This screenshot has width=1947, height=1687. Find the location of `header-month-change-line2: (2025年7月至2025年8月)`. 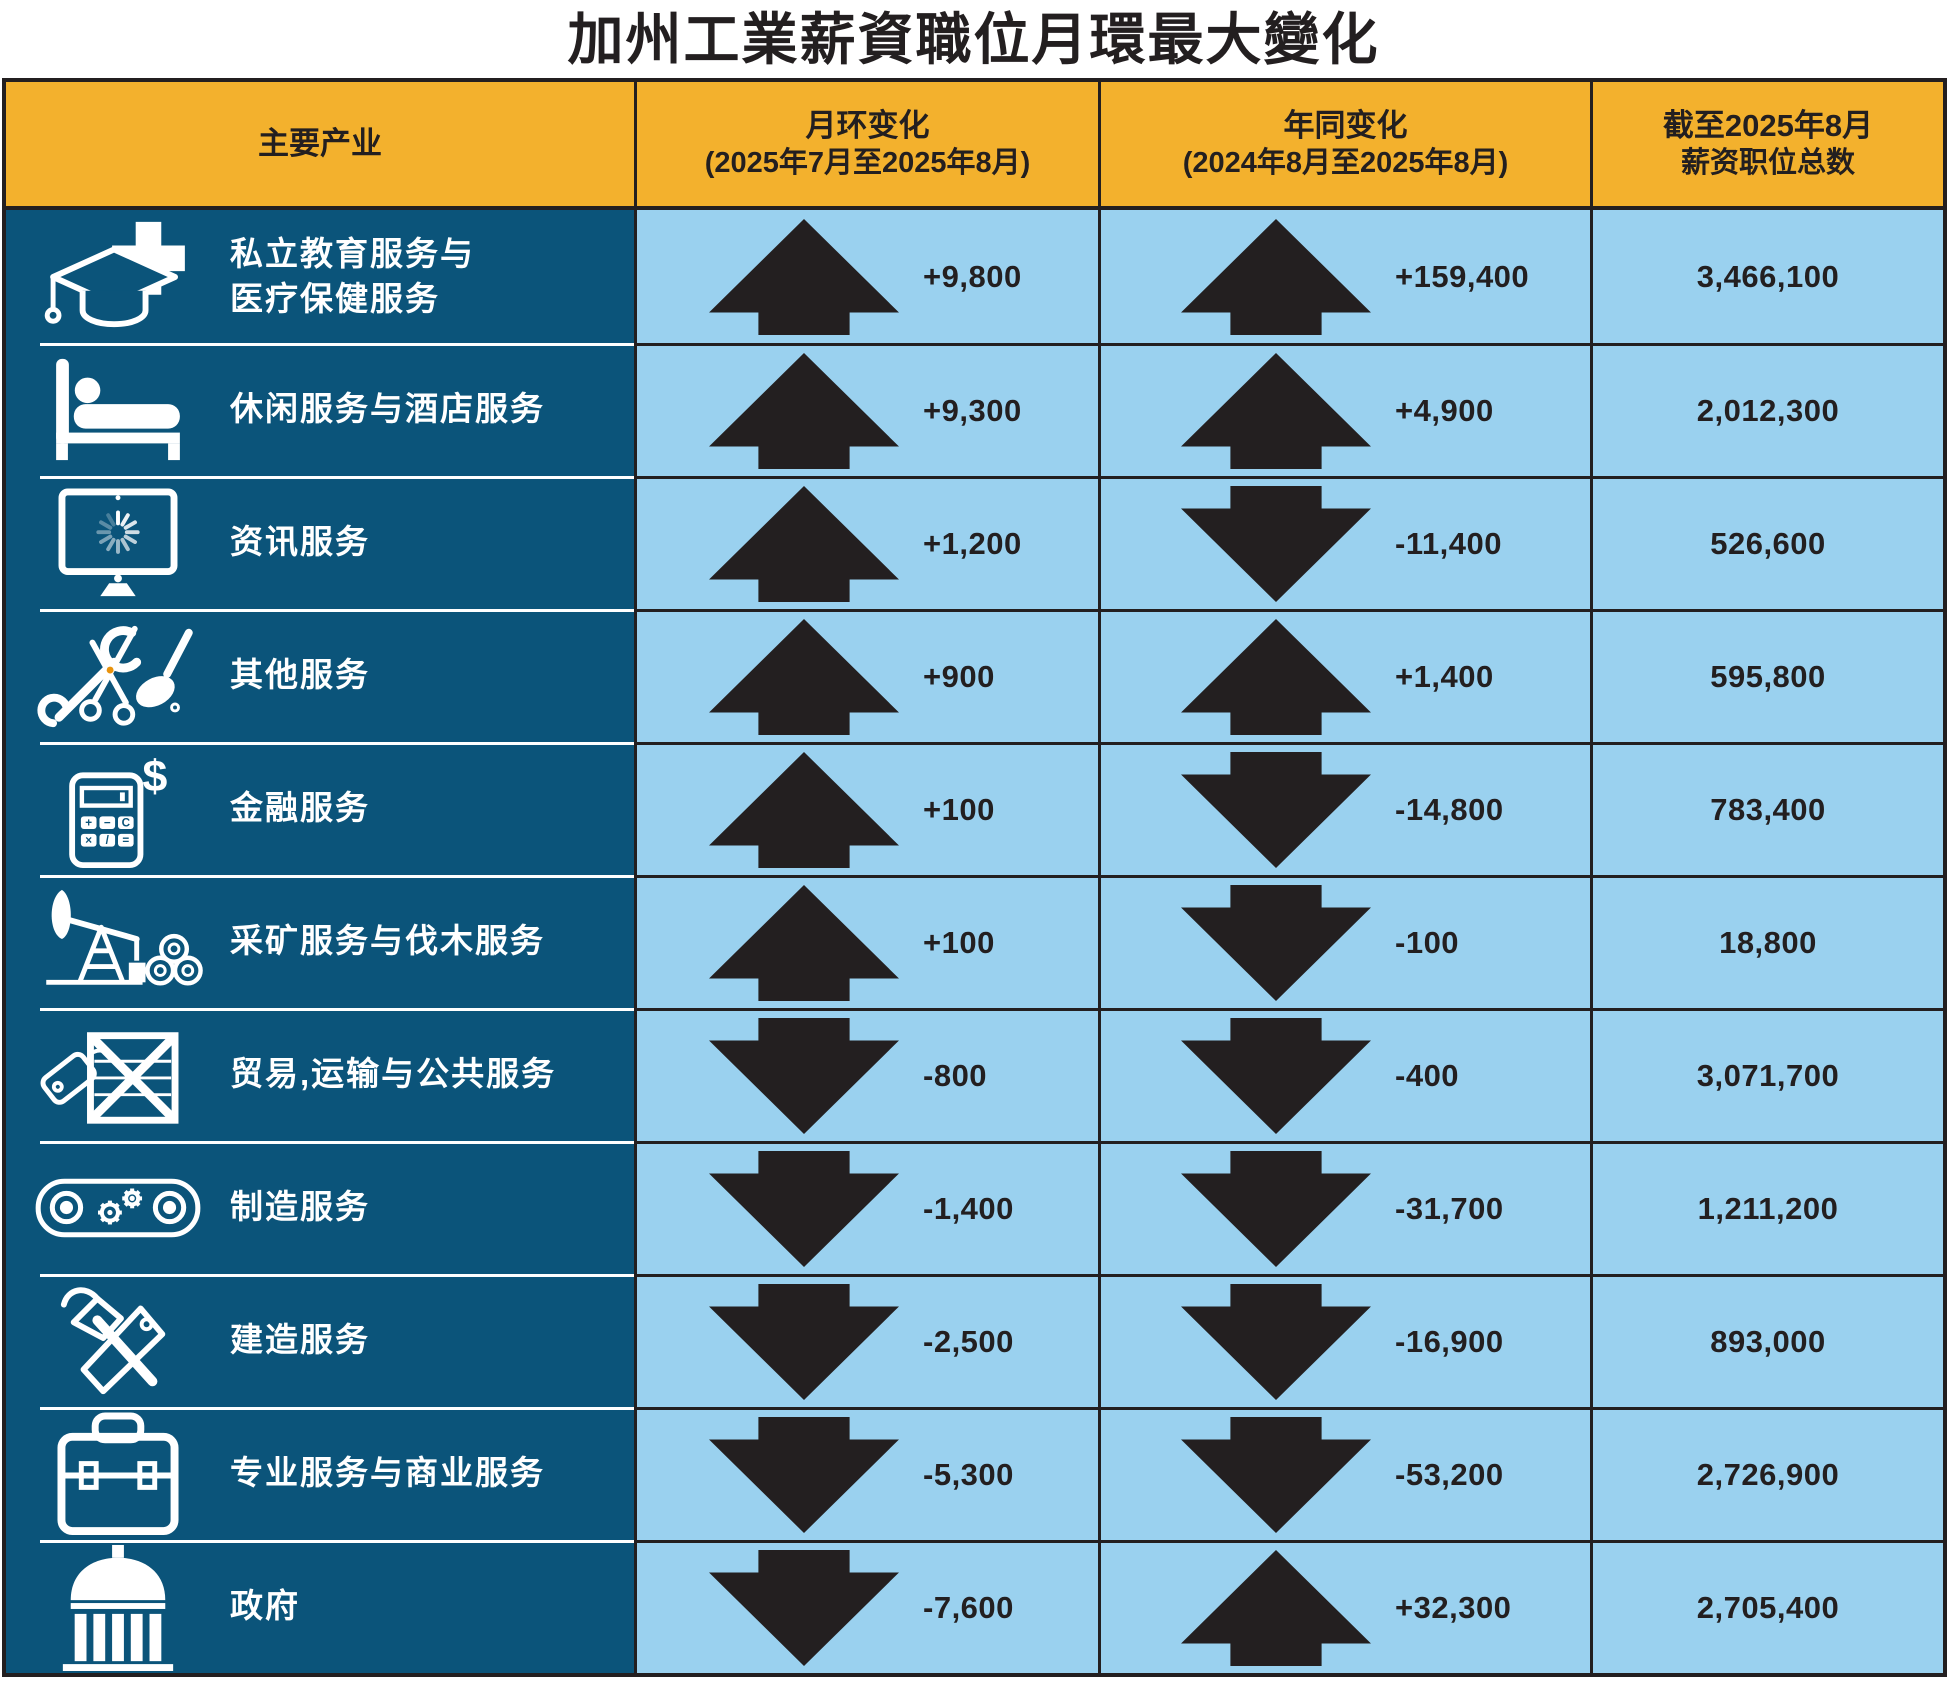

header-month-change-line2: (2025年7月至2025年8月) is located at coordinates (867, 163).